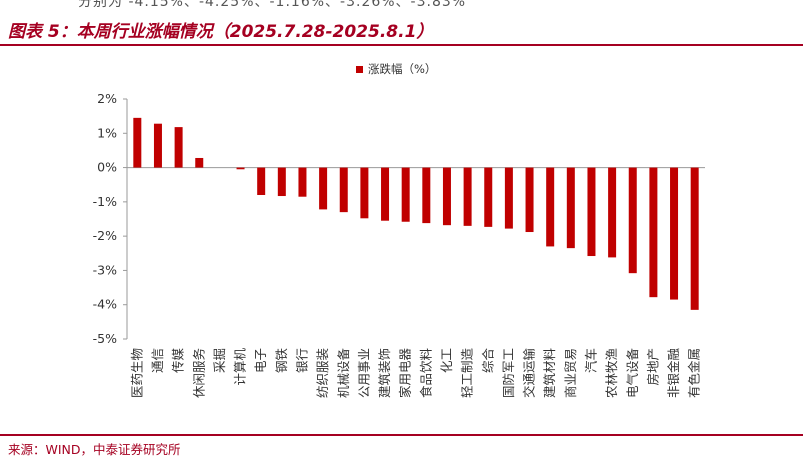 The image size is (803, 460). Describe the element at coordinates (652, 367) in the screenshot. I see `category-label: 房地产` at that location.